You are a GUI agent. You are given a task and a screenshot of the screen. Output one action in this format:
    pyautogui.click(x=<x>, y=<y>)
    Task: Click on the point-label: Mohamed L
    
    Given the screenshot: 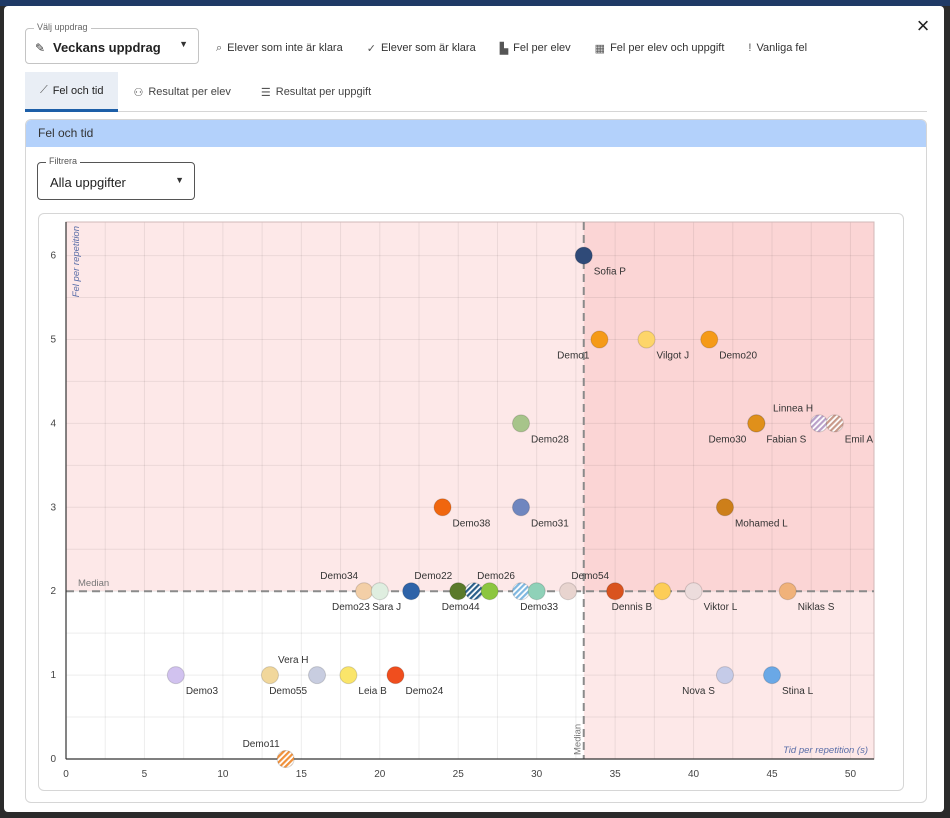 What is the action you would take?
    pyautogui.click(x=761, y=523)
    